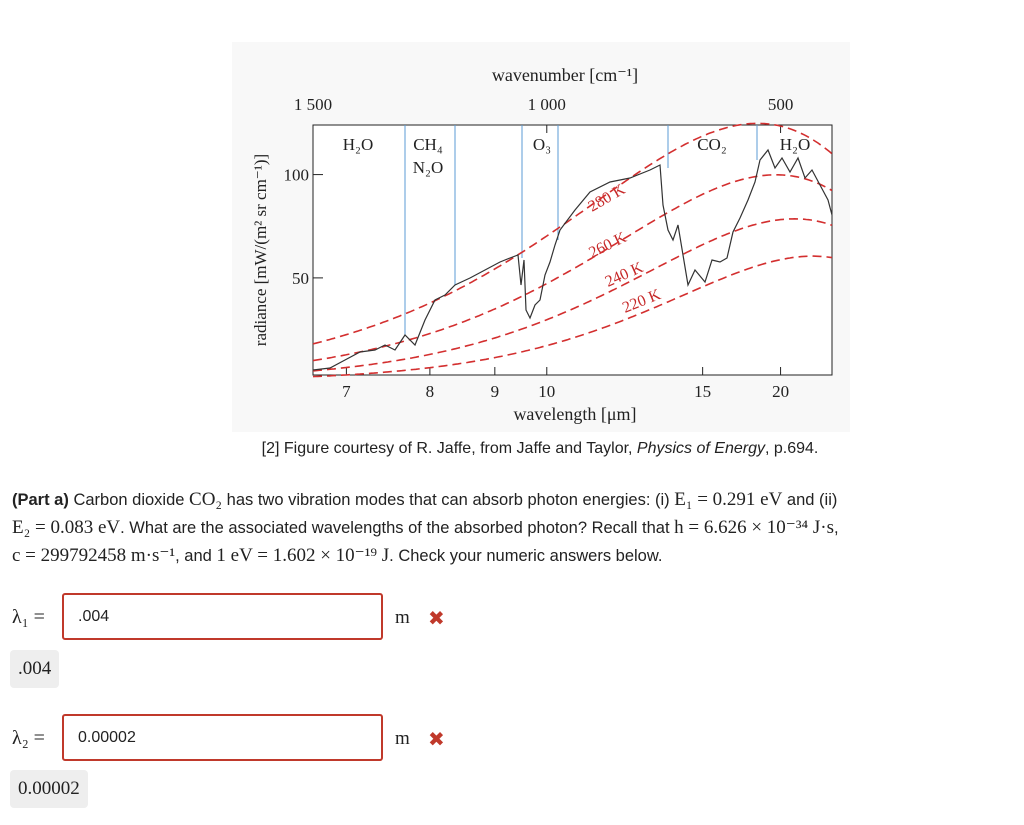 The image size is (1024, 825). What do you see at coordinates (428, 144) in the screenshot?
I see `band-label: CH₄` at bounding box center [428, 144].